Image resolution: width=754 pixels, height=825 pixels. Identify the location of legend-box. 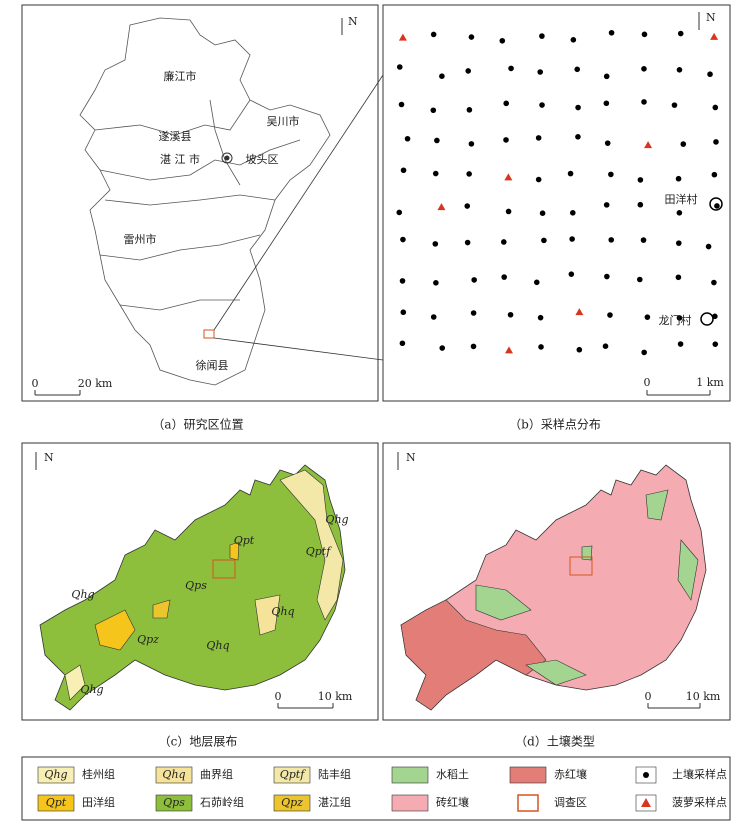
(646, 775).